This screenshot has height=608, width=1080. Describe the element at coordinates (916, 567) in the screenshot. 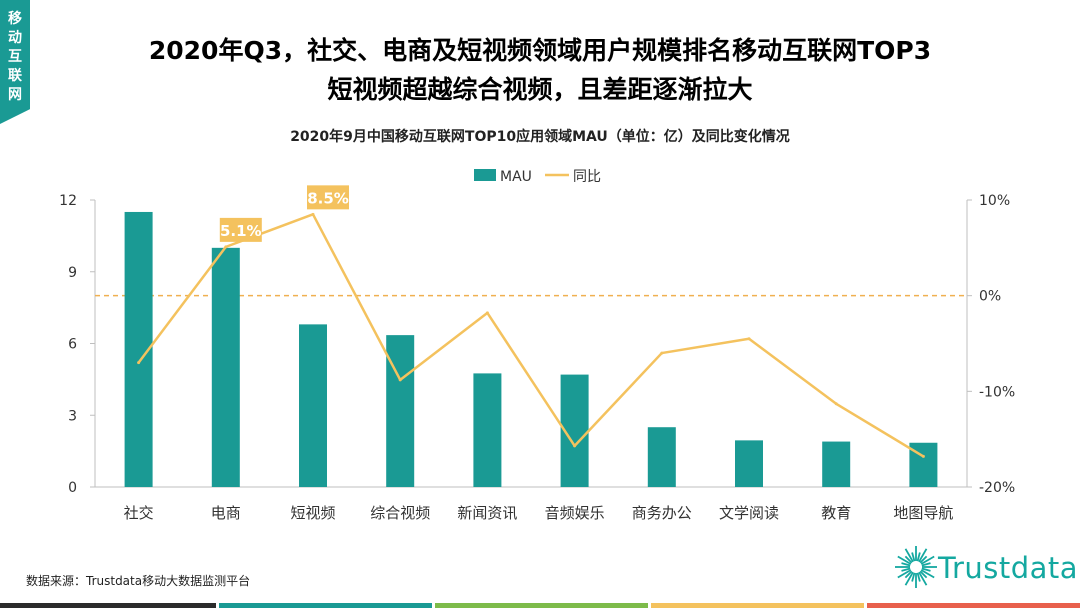

I see `sunburst-icon` at that location.